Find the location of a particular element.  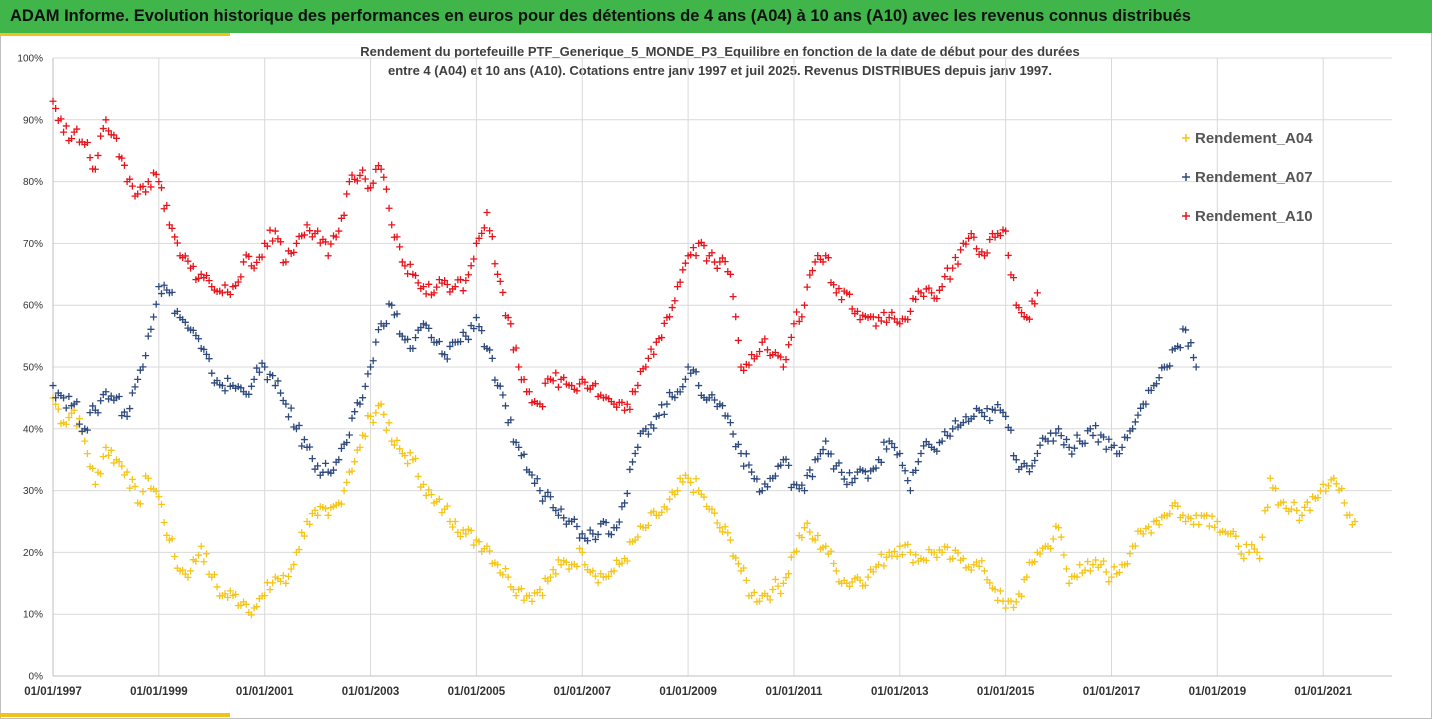

x-tick-label: 01/01/2011 is located at coordinates (794, 692).